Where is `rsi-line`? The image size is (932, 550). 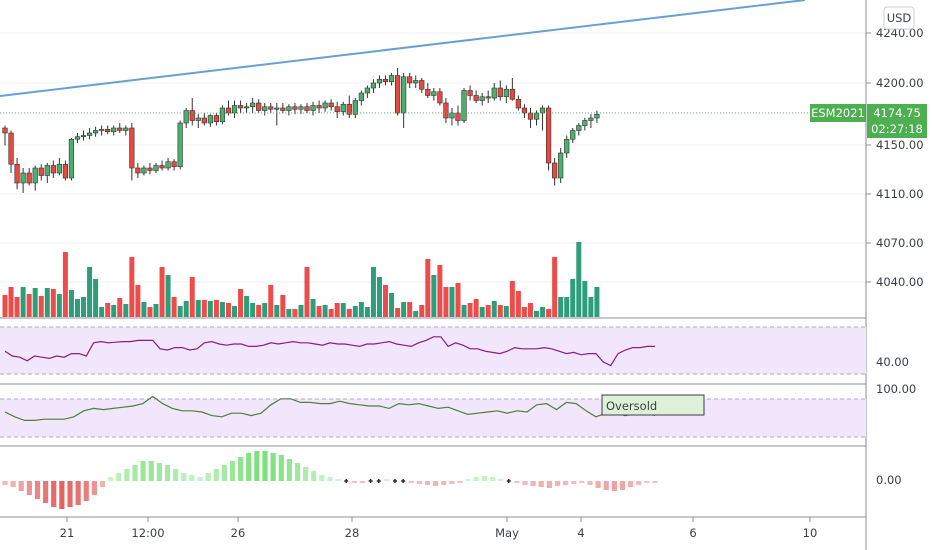 rsi-line is located at coordinates (329, 351).